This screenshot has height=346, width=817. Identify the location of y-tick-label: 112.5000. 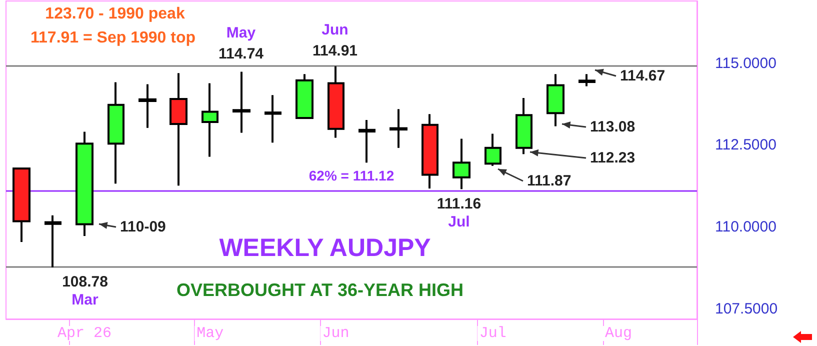
(745, 145).